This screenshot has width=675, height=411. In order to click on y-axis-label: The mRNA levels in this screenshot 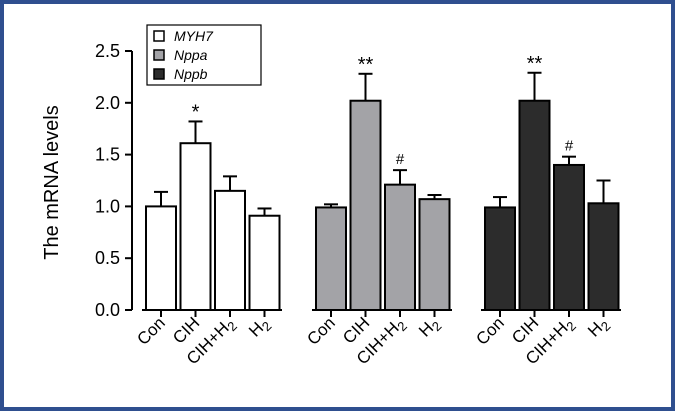, I will do `click(52, 182)`.